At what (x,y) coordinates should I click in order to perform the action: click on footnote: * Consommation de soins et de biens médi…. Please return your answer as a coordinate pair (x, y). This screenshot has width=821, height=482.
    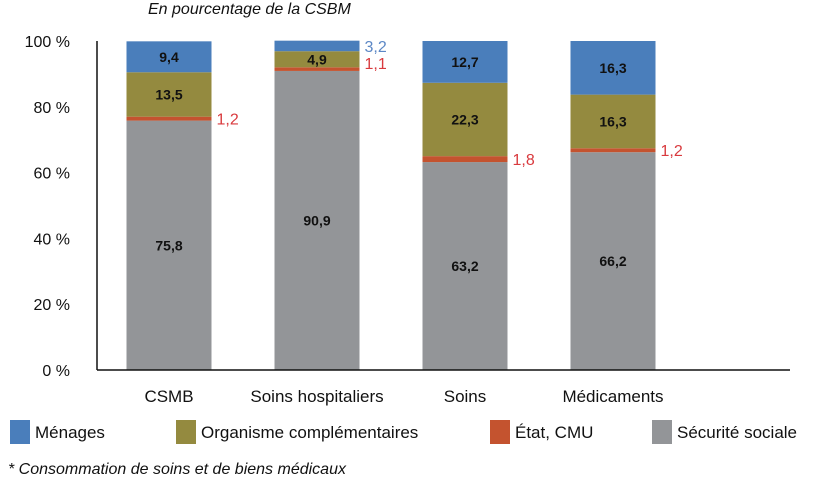
    Looking at the image, I should click on (177, 469).